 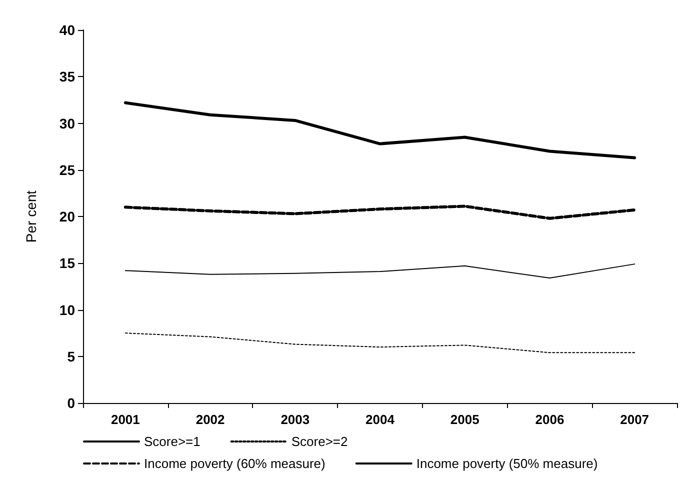 I want to click on y-tick-label: 0, so click(x=71, y=403).